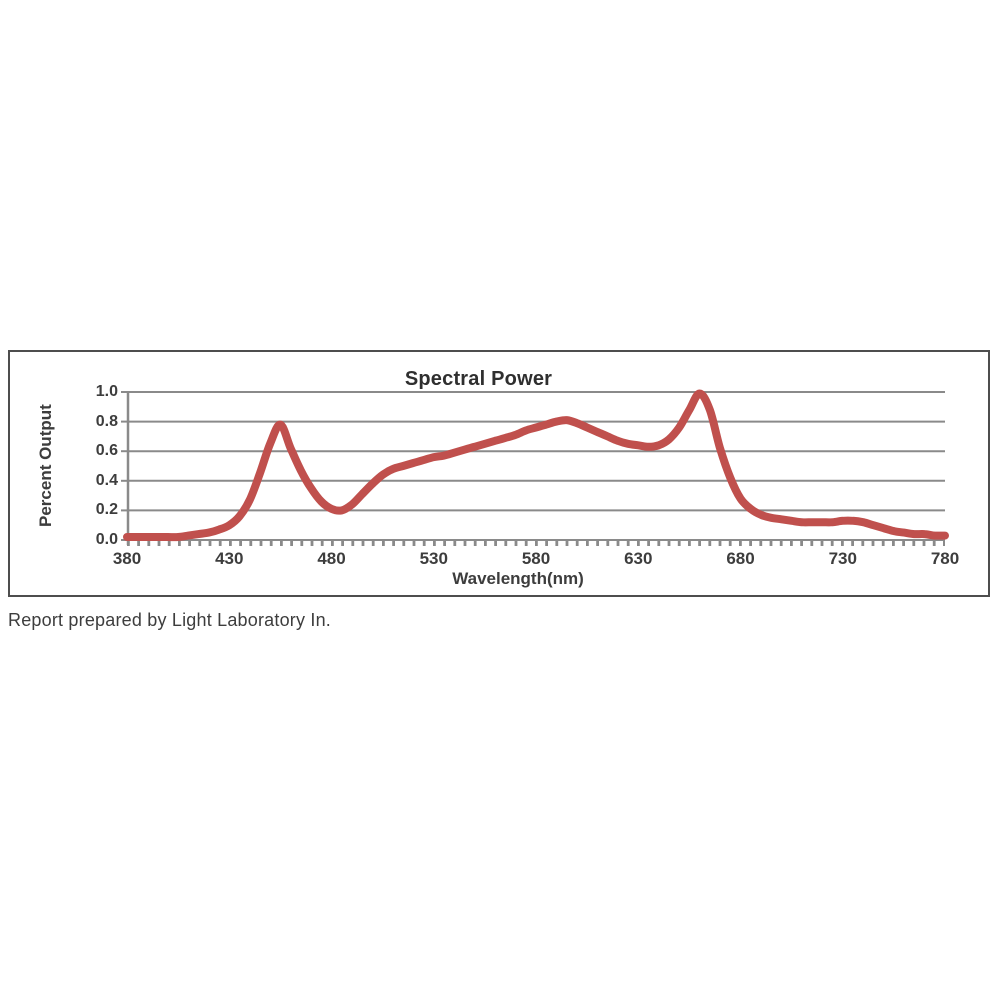 The image size is (1000, 1000). I want to click on x-tick-label: 480, so click(331, 558).